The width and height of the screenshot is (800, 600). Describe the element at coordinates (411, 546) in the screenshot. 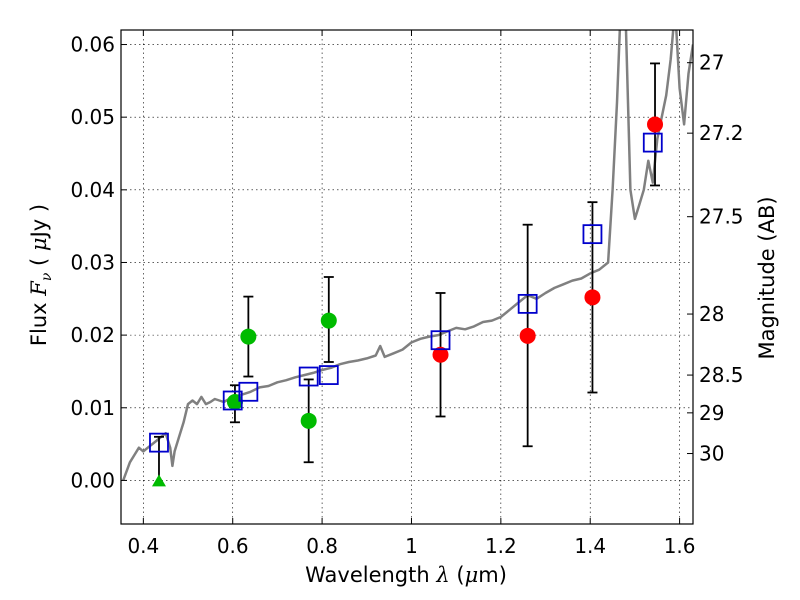

I see `x-tick-label: 1` at that location.